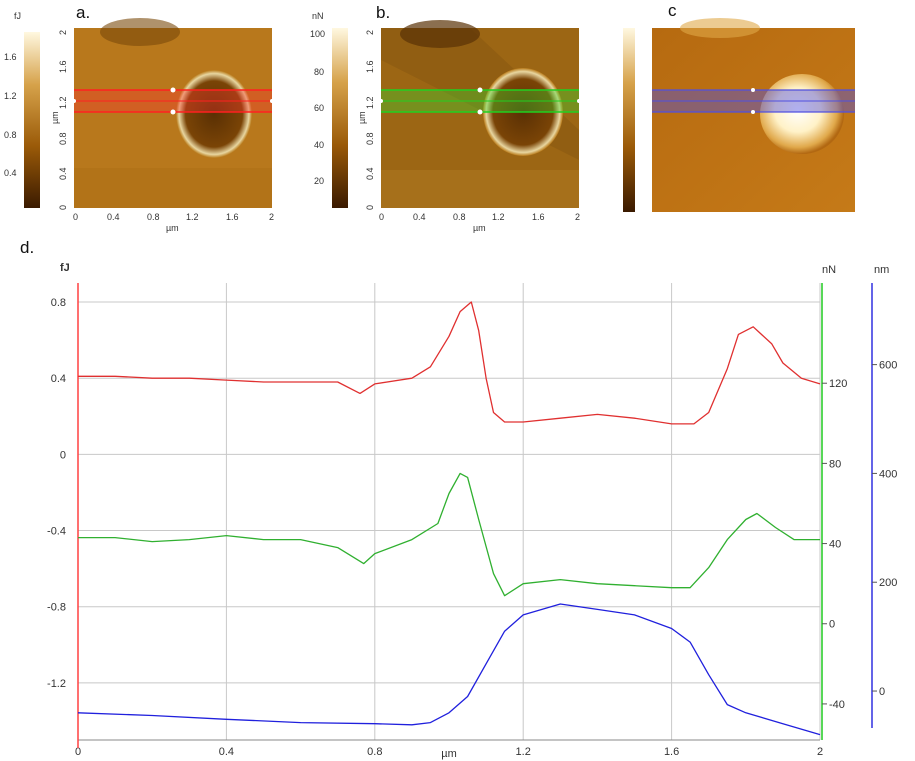 The width and height of the screenshot is (915, 761). I want to click on panel-b-cbar-tick: 60, so click(319, 108).